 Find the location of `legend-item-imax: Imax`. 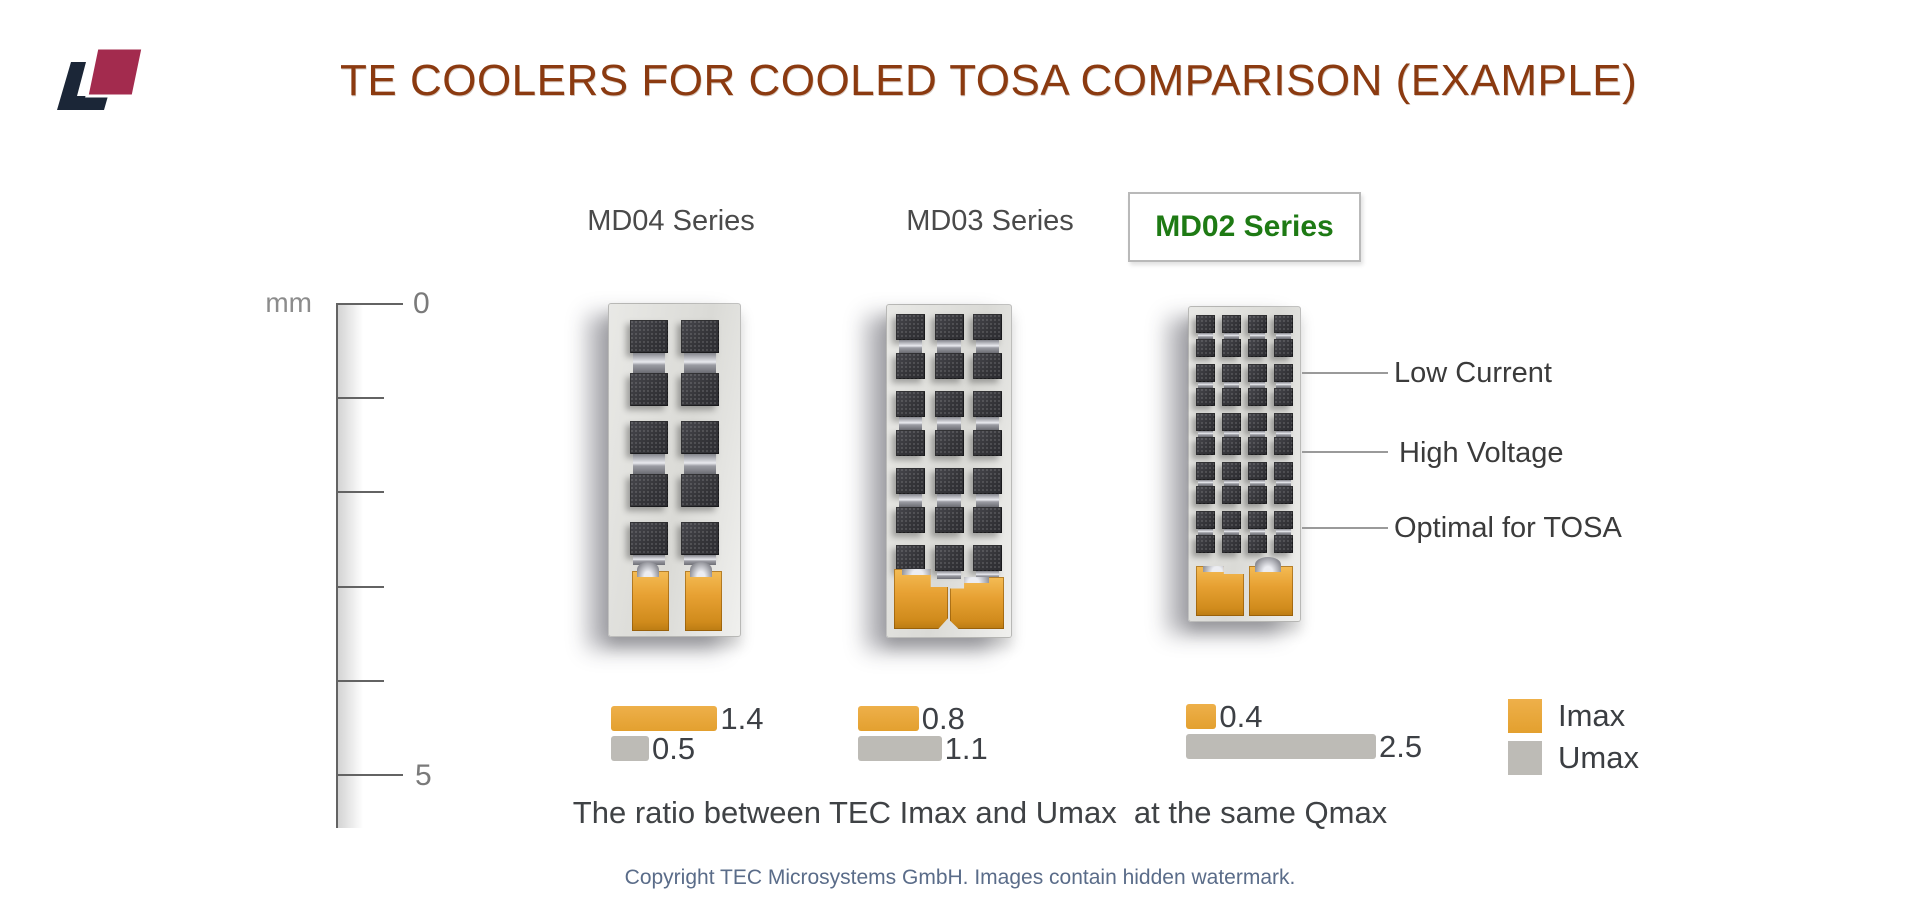

legend-item-imax: Imax is located at coordinates (1573, 715).